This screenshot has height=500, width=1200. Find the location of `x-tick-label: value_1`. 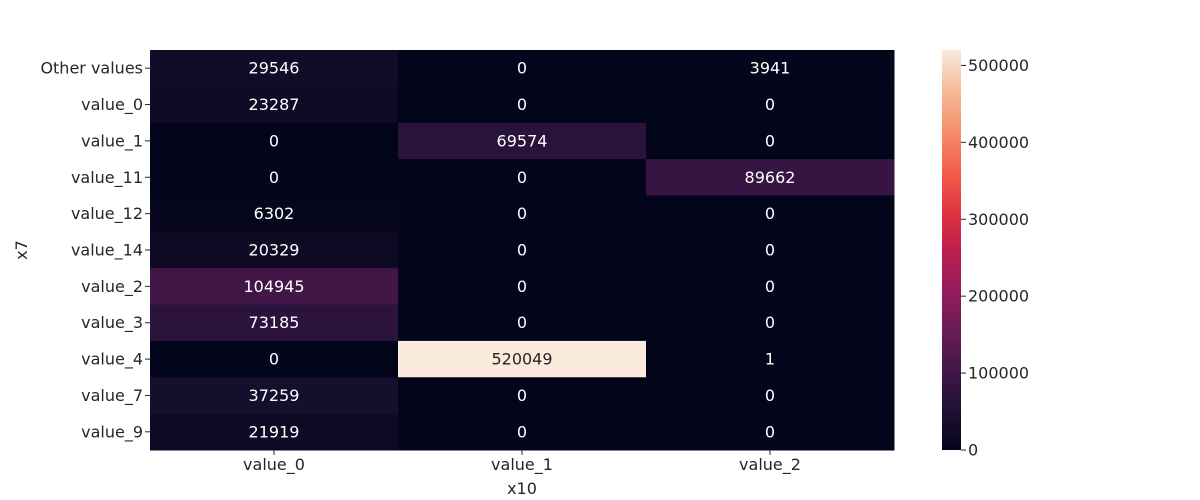

x-tick-label: value_1 is located at coordinates (522, 465).